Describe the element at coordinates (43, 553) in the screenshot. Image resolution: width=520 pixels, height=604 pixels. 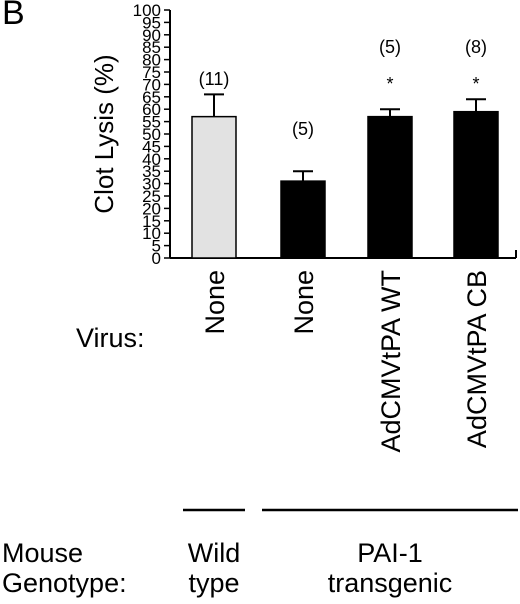
I see `mouse-row-label: Mouse` at that location.